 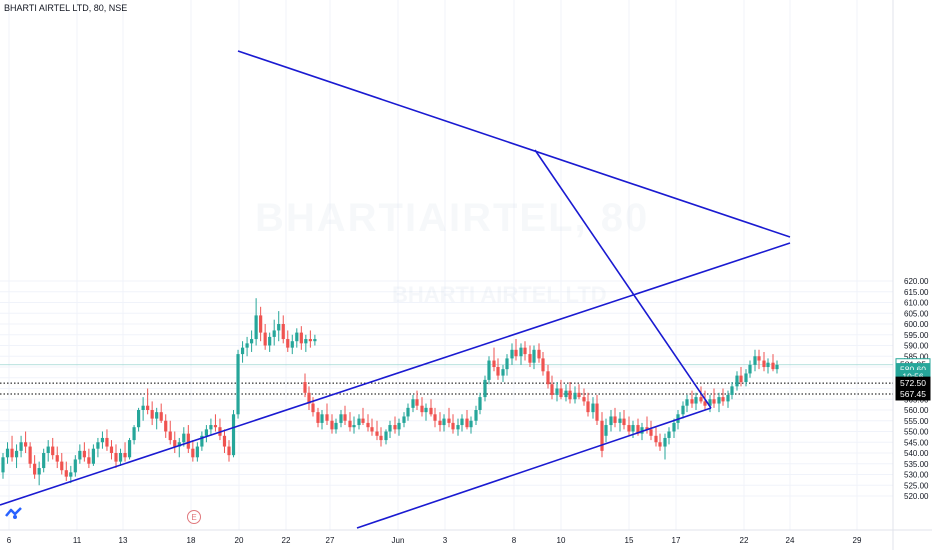 I want to click on y-tick-label: 535.00, so click(x=916, y=464).